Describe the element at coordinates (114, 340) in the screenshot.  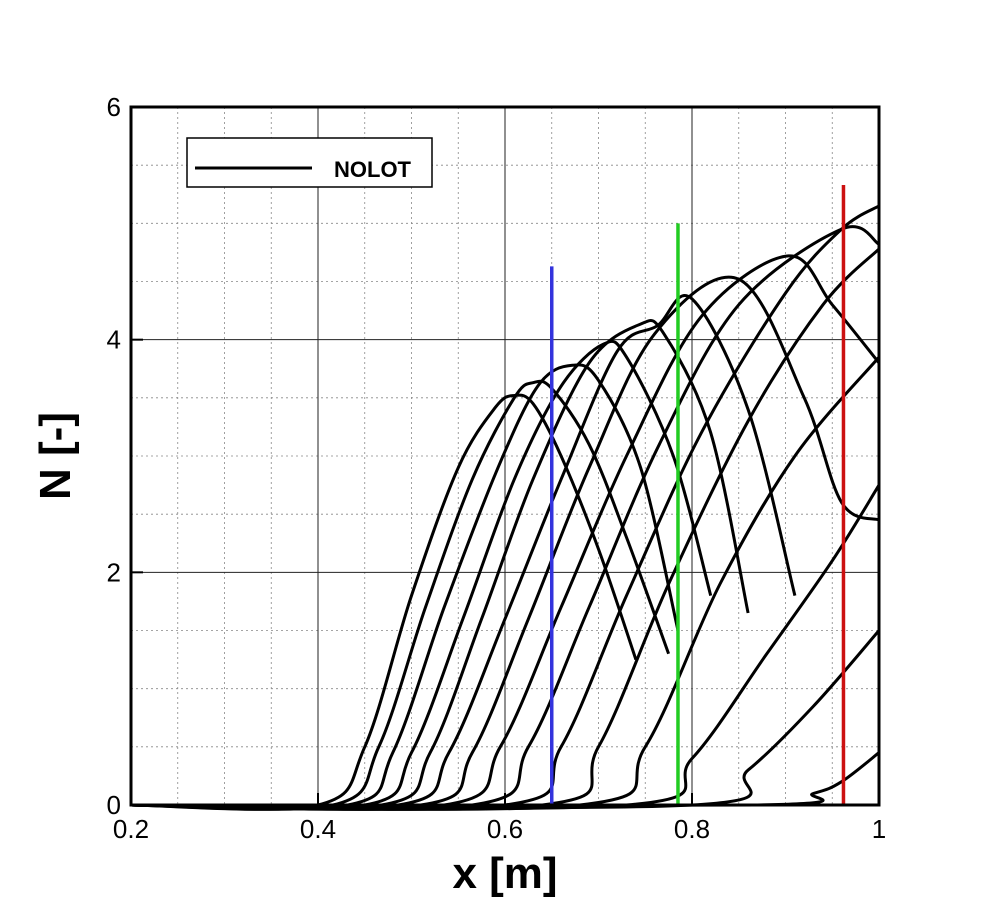
I see `y-tick-label: 4` at that location.